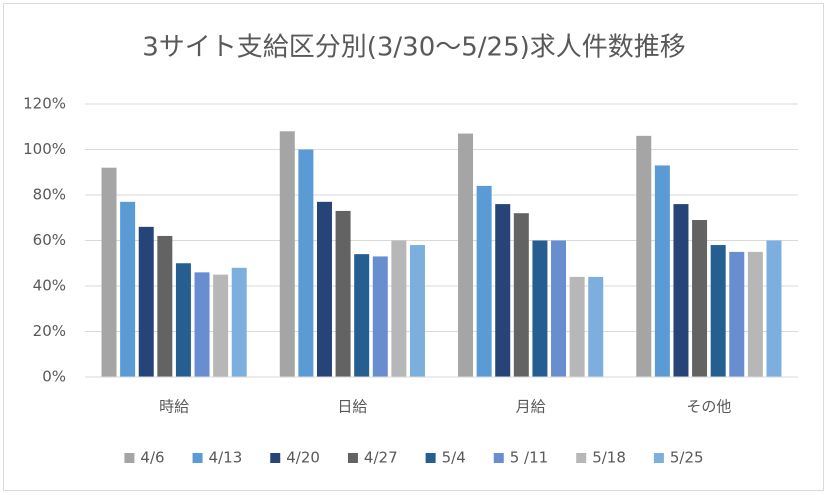  What do you see at coordinates (531, 407) in the screenshot?
I see `x-tick-label: 月給` at bounding box center [531, 407].